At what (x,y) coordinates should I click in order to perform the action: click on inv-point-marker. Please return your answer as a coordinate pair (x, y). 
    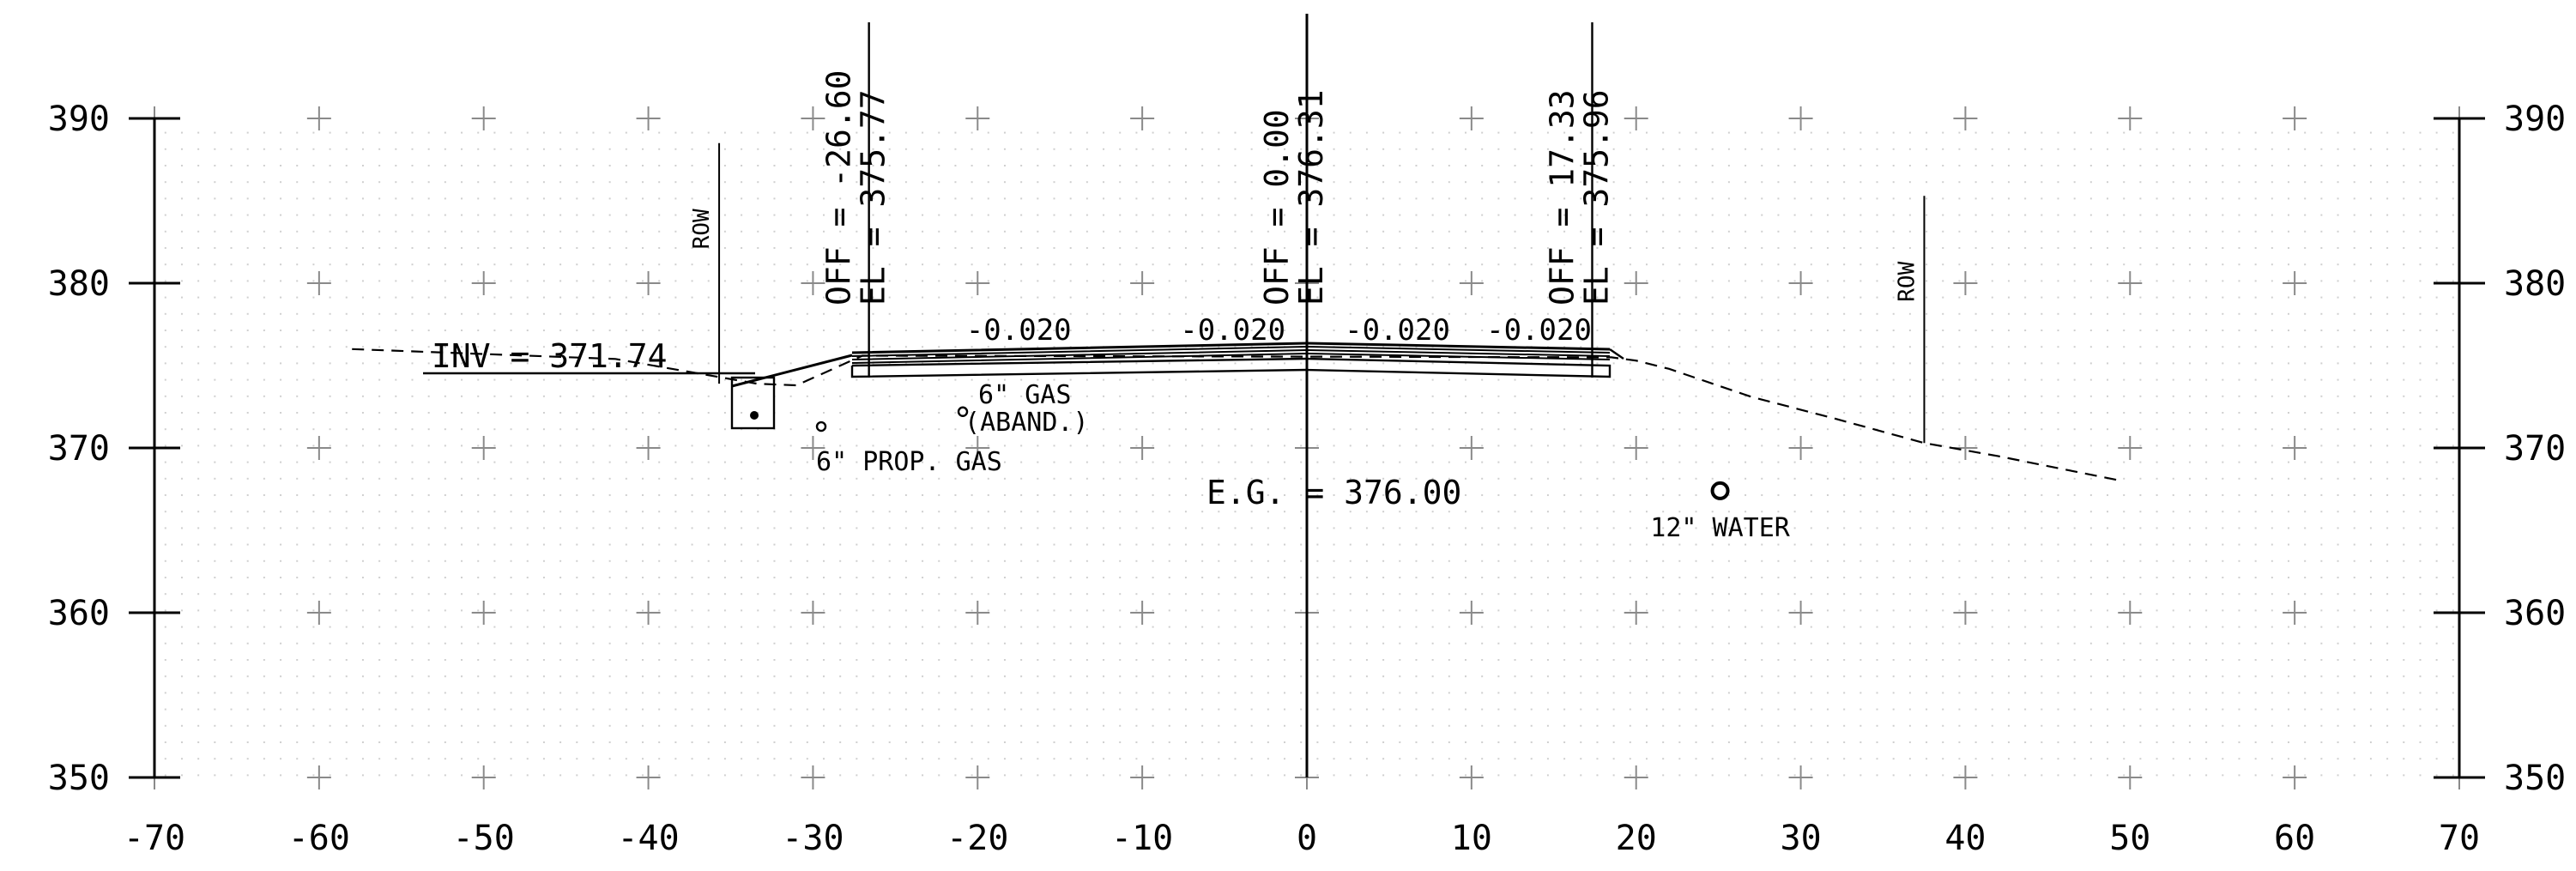
    Looking at the image, I should click on (754, 415).